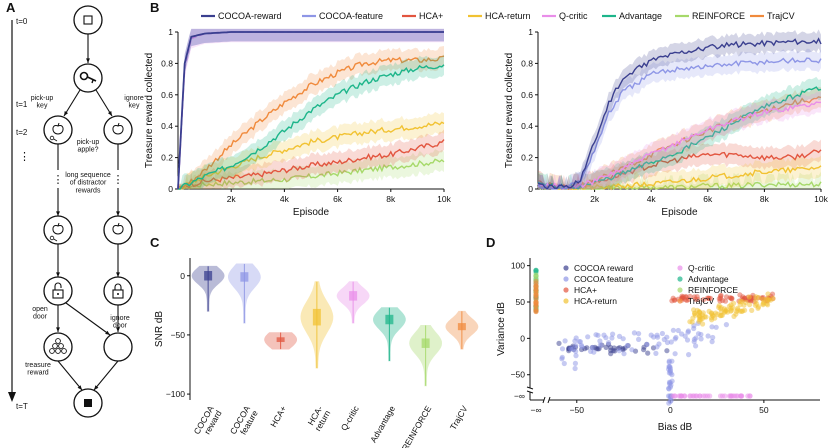 Image resolution: width=831 pixels, height=448 pixels. Describe the element at coordinates (58, 286) in the screenshot. I see `lock-open-icon-shackle` at that location.